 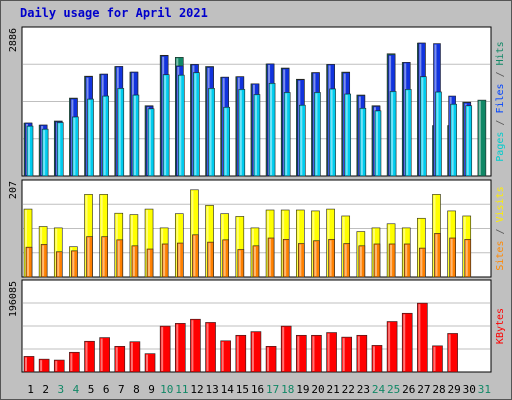 What do you see at coordinates (393, 389) in the screenshot?
I see `x-tick-label-day-25: 25` at bounding box center [393, 389].